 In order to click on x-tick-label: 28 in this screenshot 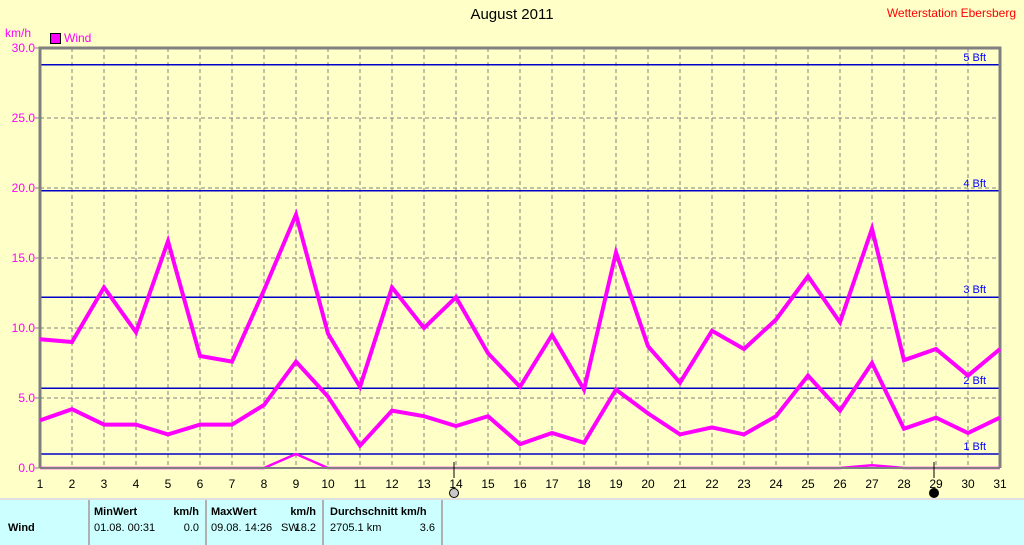, I will do `click(904, 484)`.